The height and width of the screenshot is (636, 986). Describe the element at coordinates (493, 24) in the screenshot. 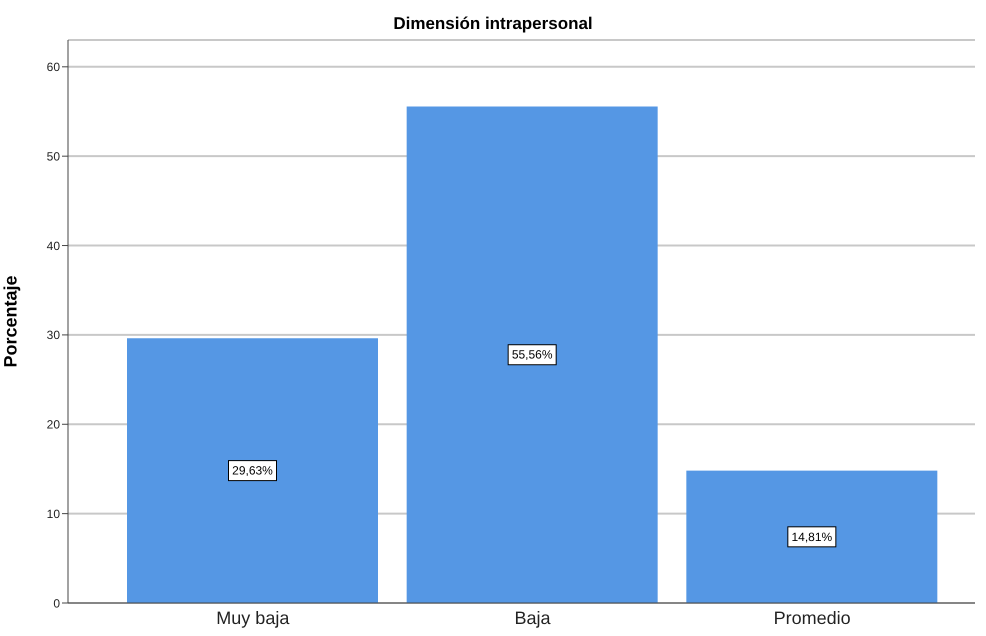

I see `chart-title: Dimensión intrapersonal` at that location.